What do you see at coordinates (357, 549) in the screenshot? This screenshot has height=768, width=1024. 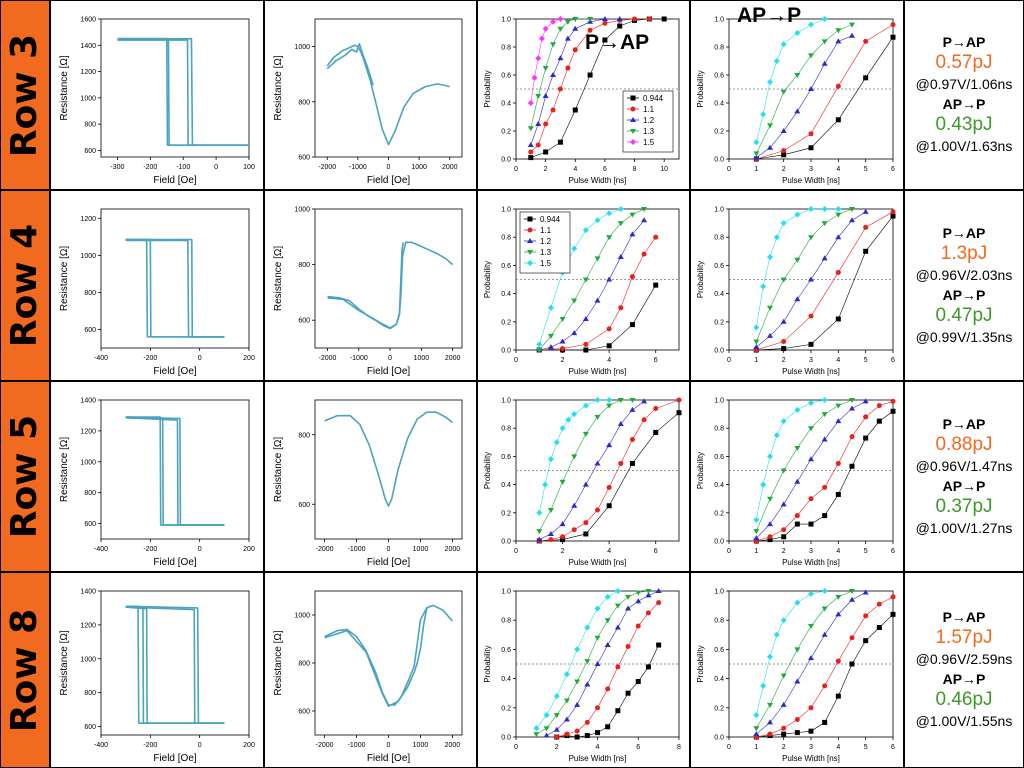 I see `x-tick-label: -1000` at bounding box center [357, 549].